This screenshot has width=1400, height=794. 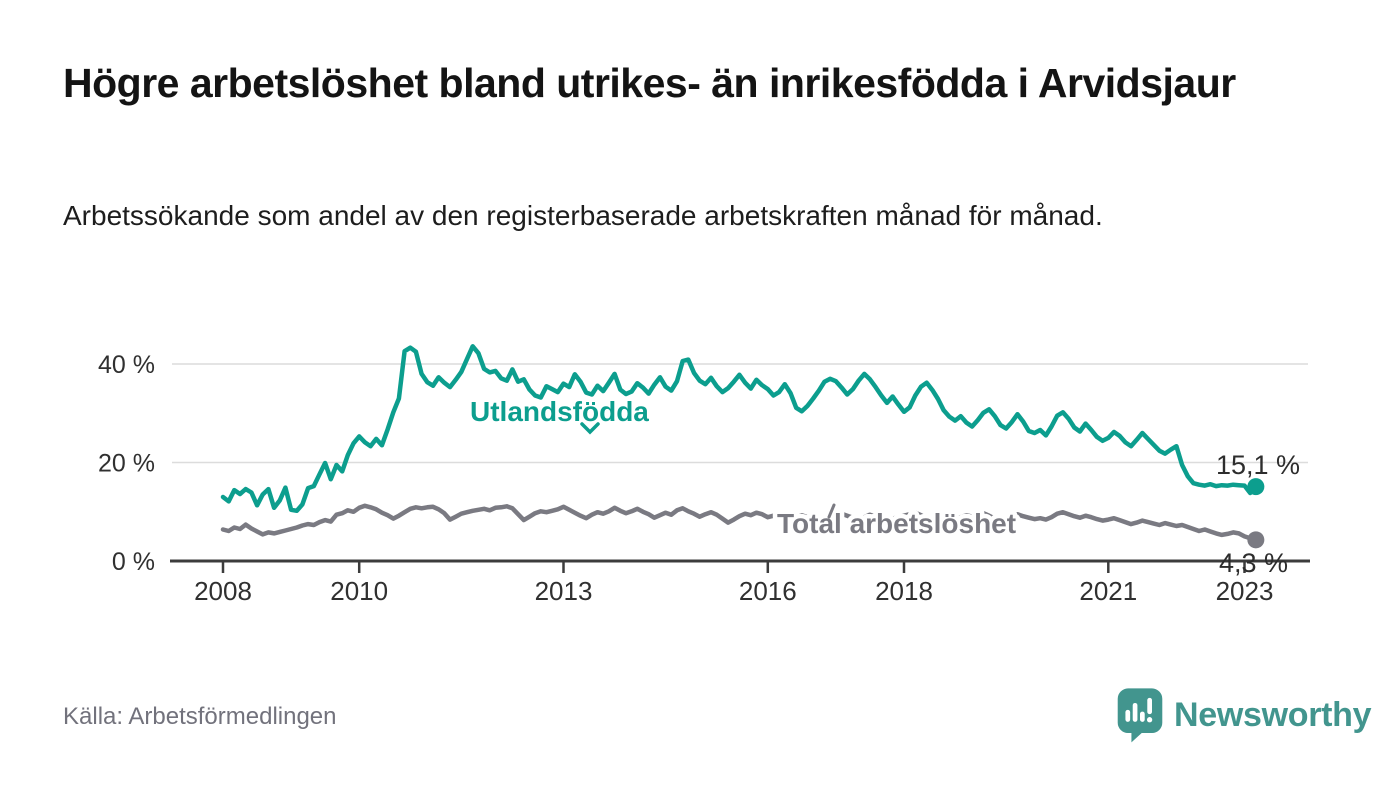 What do you see at coordinates (126, 365) in the screenshot?
I see `y-axis-tick-label: 40 %` at bounding box center [126, 365].